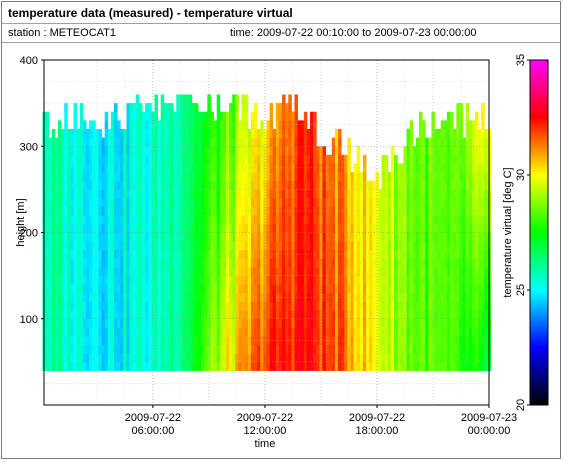 This screenshot has height=462, width=564. I want to click on x-tick-label: 18:00:00, so click(377, 431).